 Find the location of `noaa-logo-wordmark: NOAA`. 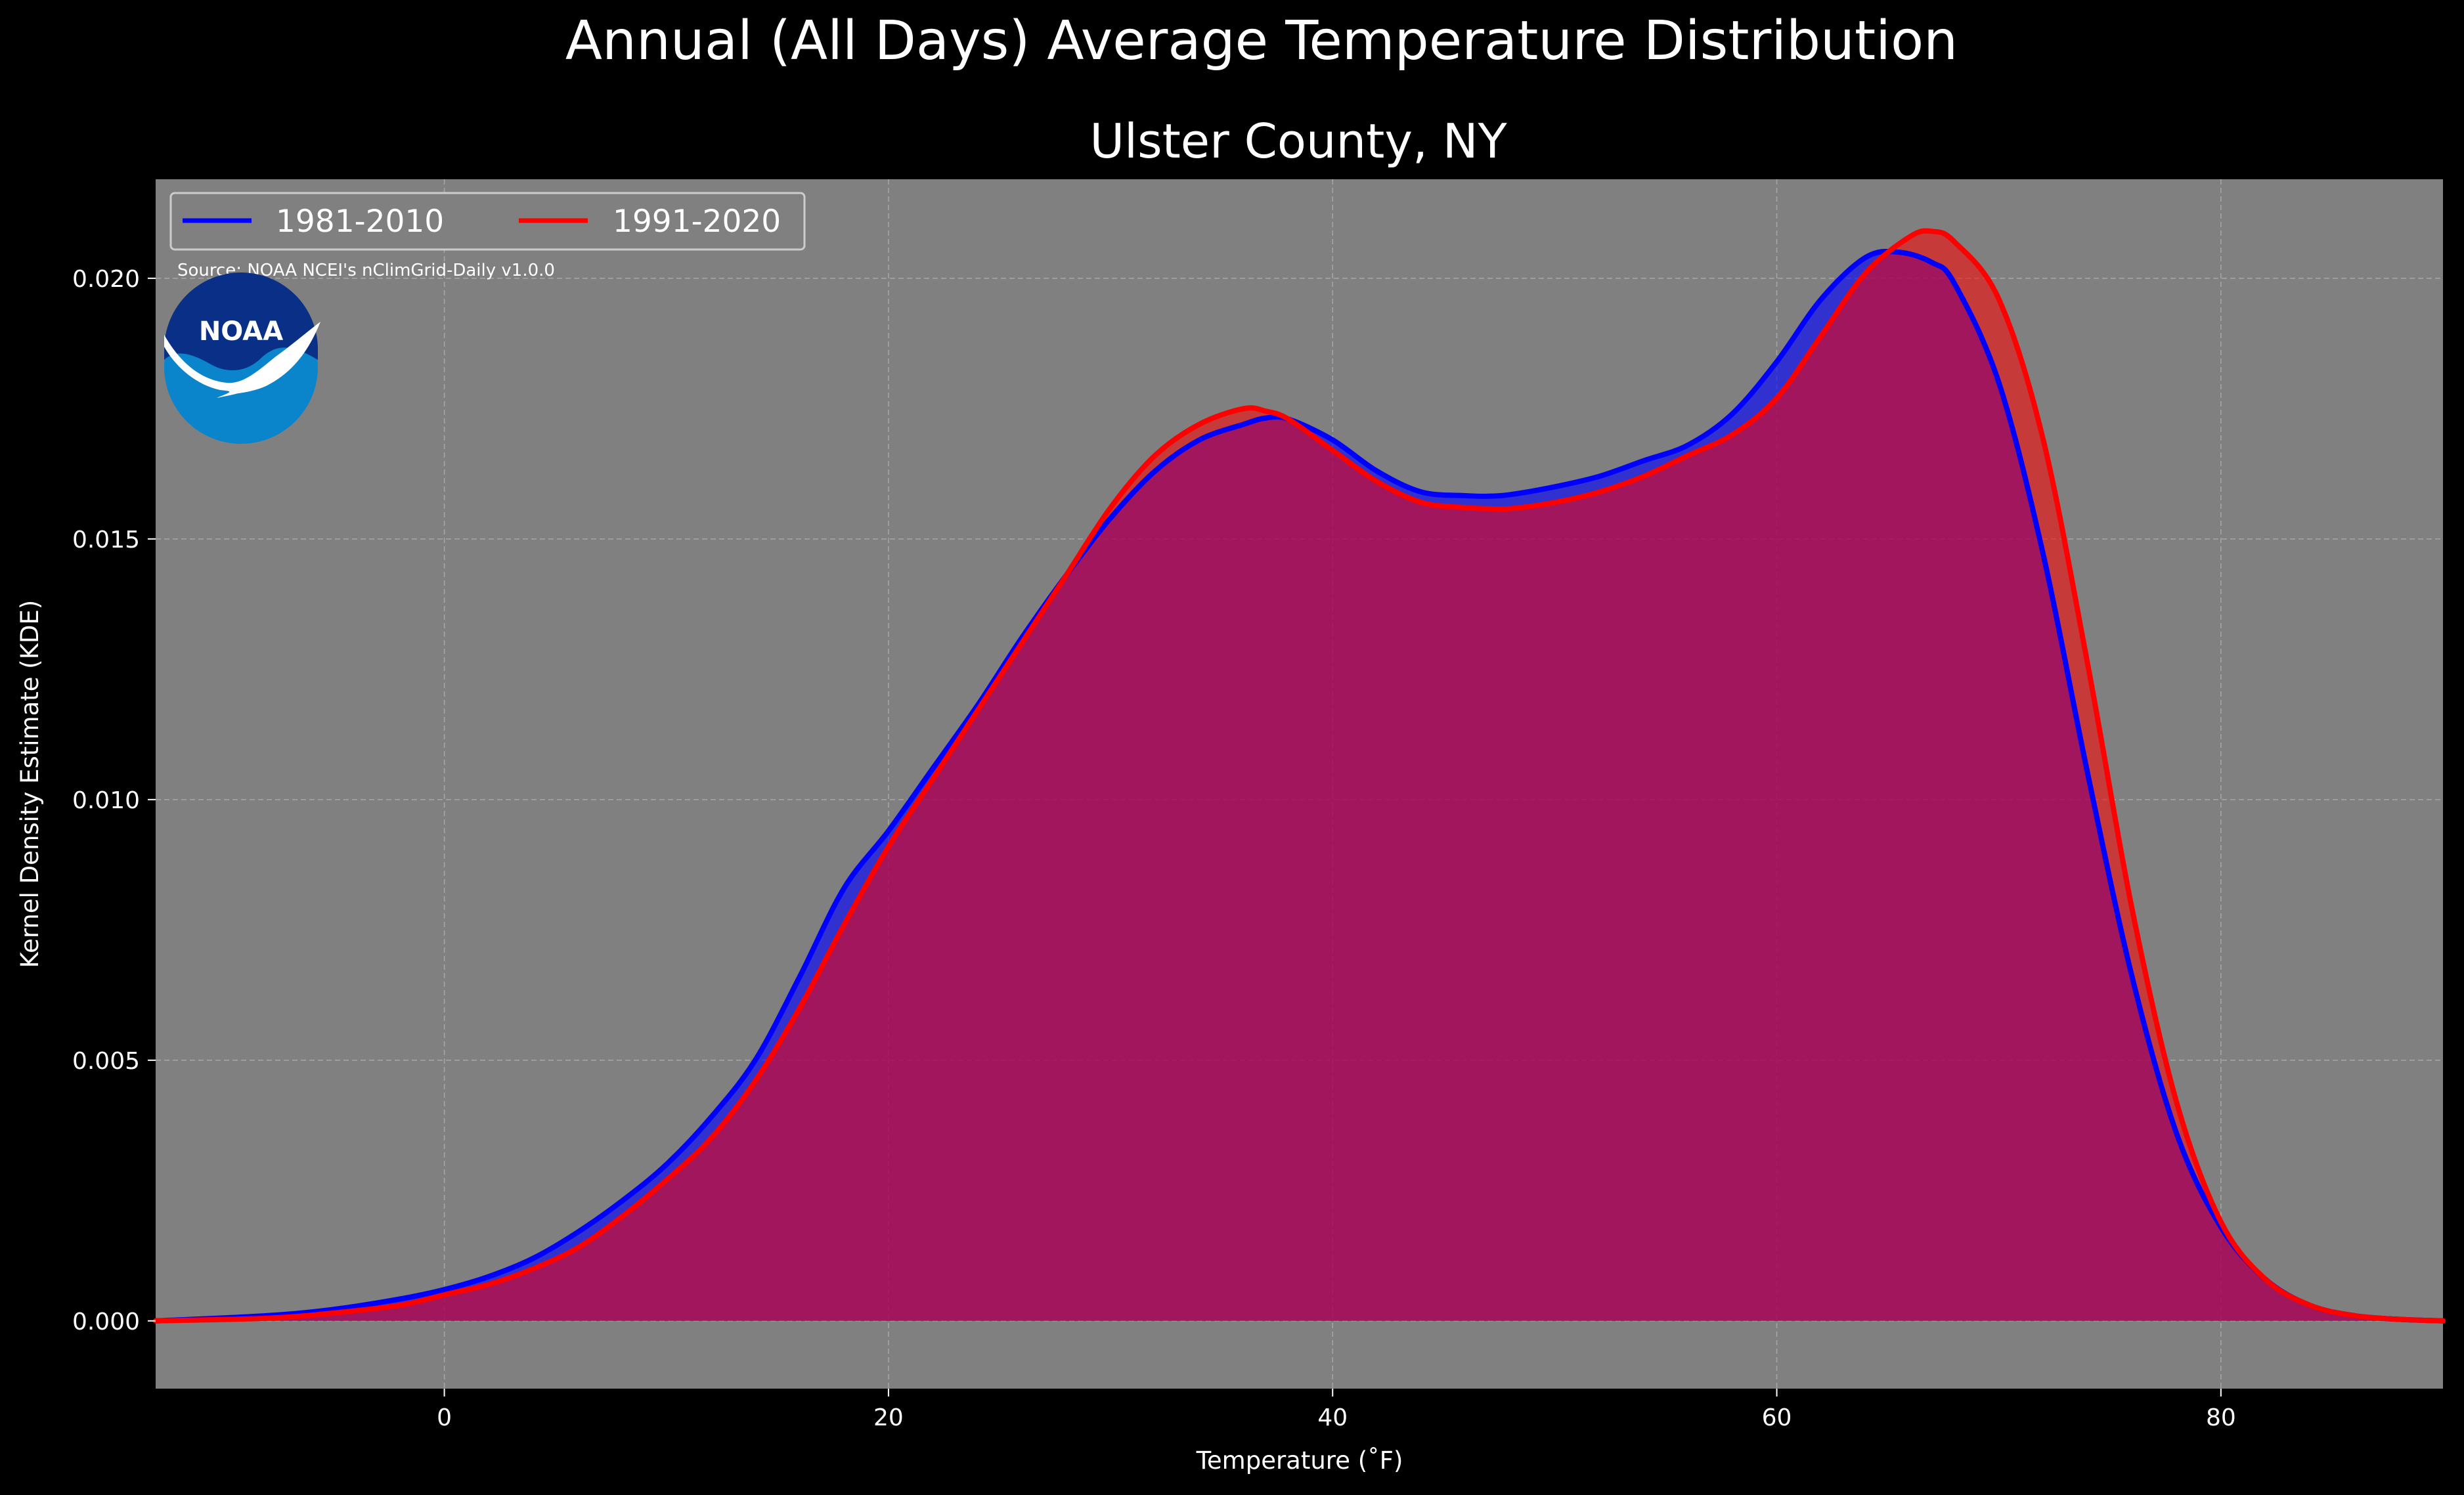

noaa-logo-wordmark: NOAA is located at coordinates (241, 331).